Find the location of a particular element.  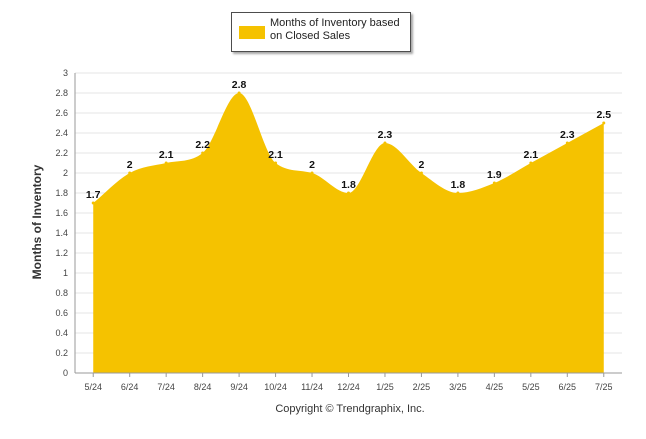

y-tick-label: 2 is located at coordinates (65, 173).